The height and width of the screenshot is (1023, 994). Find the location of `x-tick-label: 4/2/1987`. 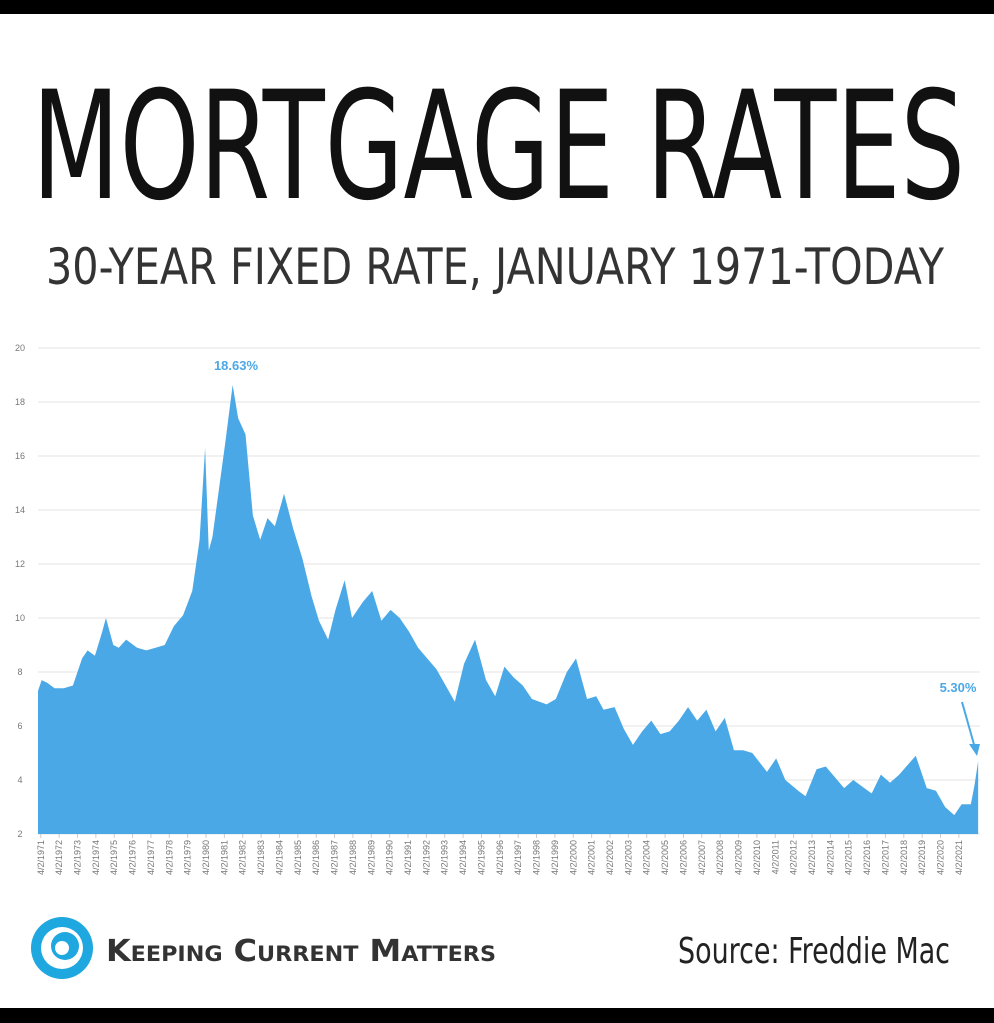

x-tick-label: 4/2/1987 is located at coordinates (335, 857).